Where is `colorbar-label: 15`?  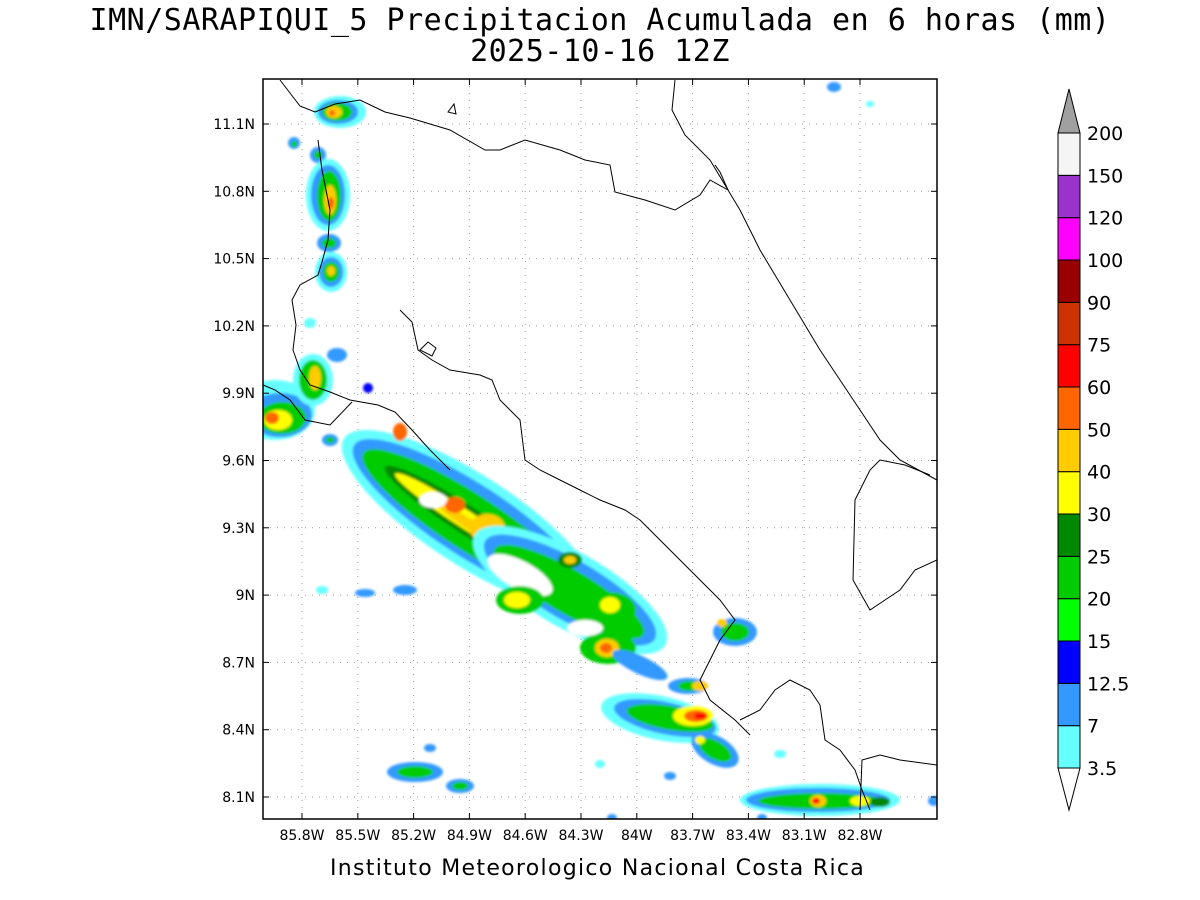 colorbar-label: 15 is located at coordinates (1099, 642).